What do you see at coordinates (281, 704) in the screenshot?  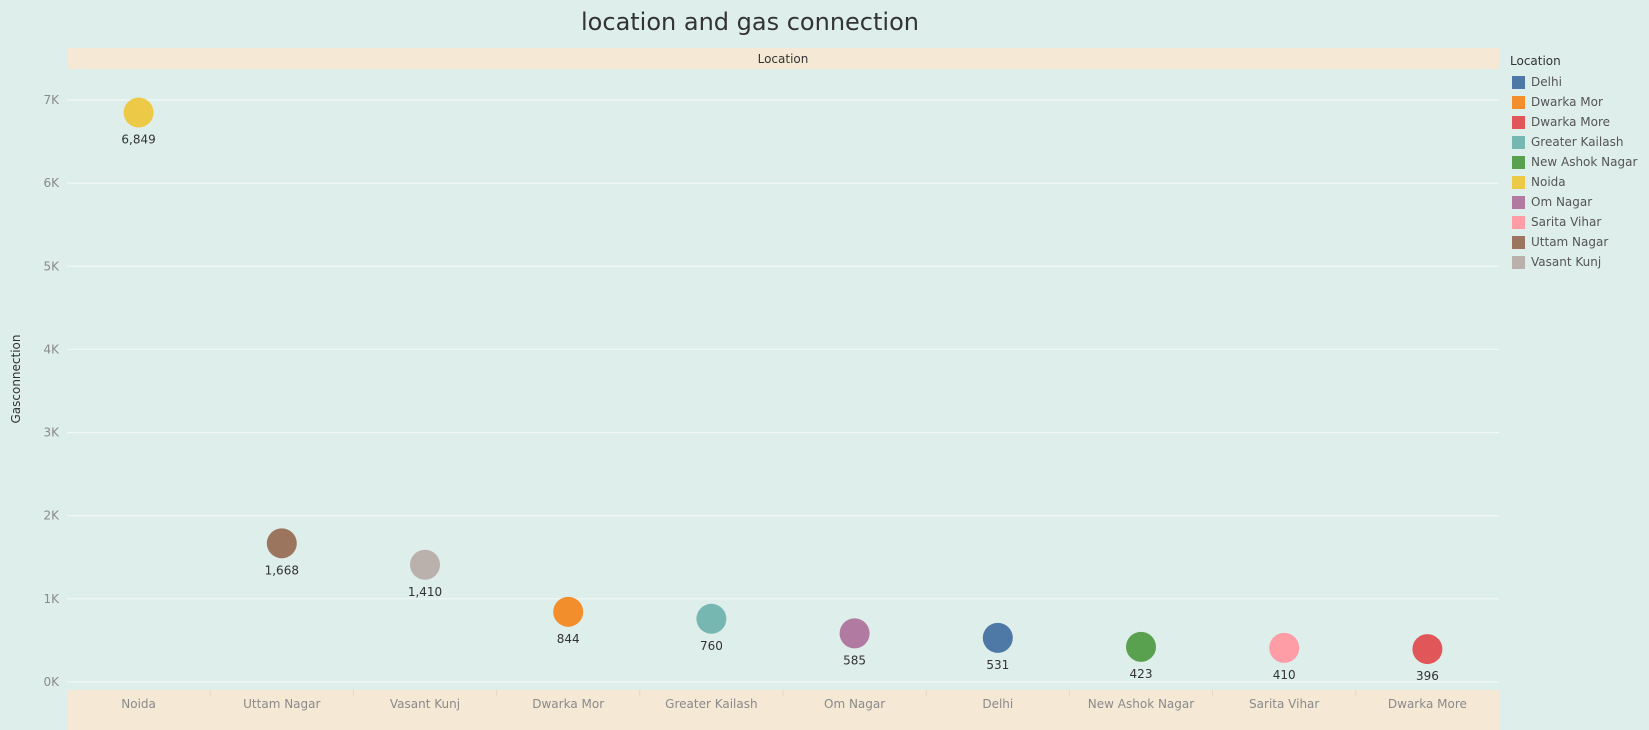 I see `x-tick-label: Uttam Nagar` at bounding box center [281, 704].